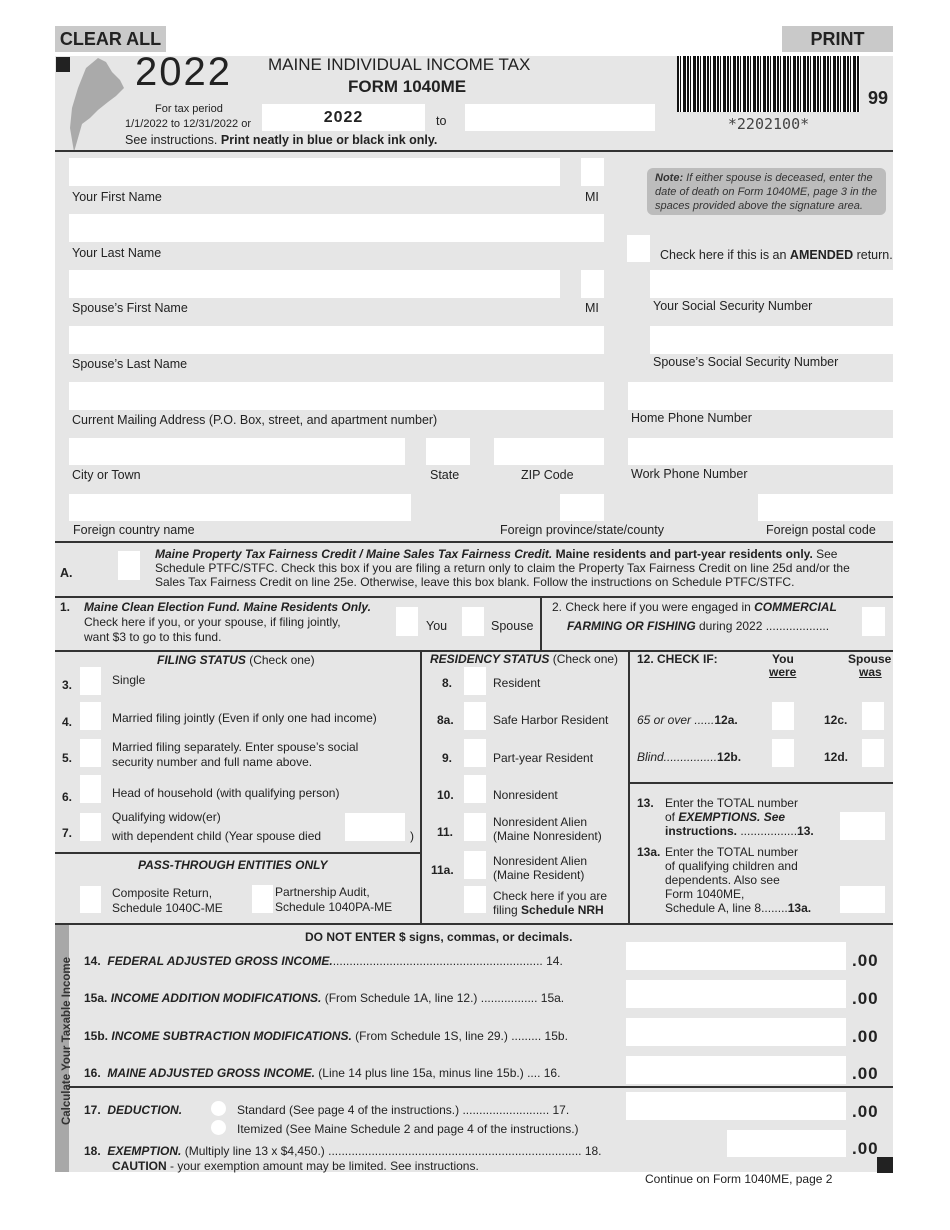 The height and width of the screenshot is (1230, 950). What do you see at coordinates (592, 284) in the screenshot?
I see `spouse-mi-input` at bounding box center [592, 284].